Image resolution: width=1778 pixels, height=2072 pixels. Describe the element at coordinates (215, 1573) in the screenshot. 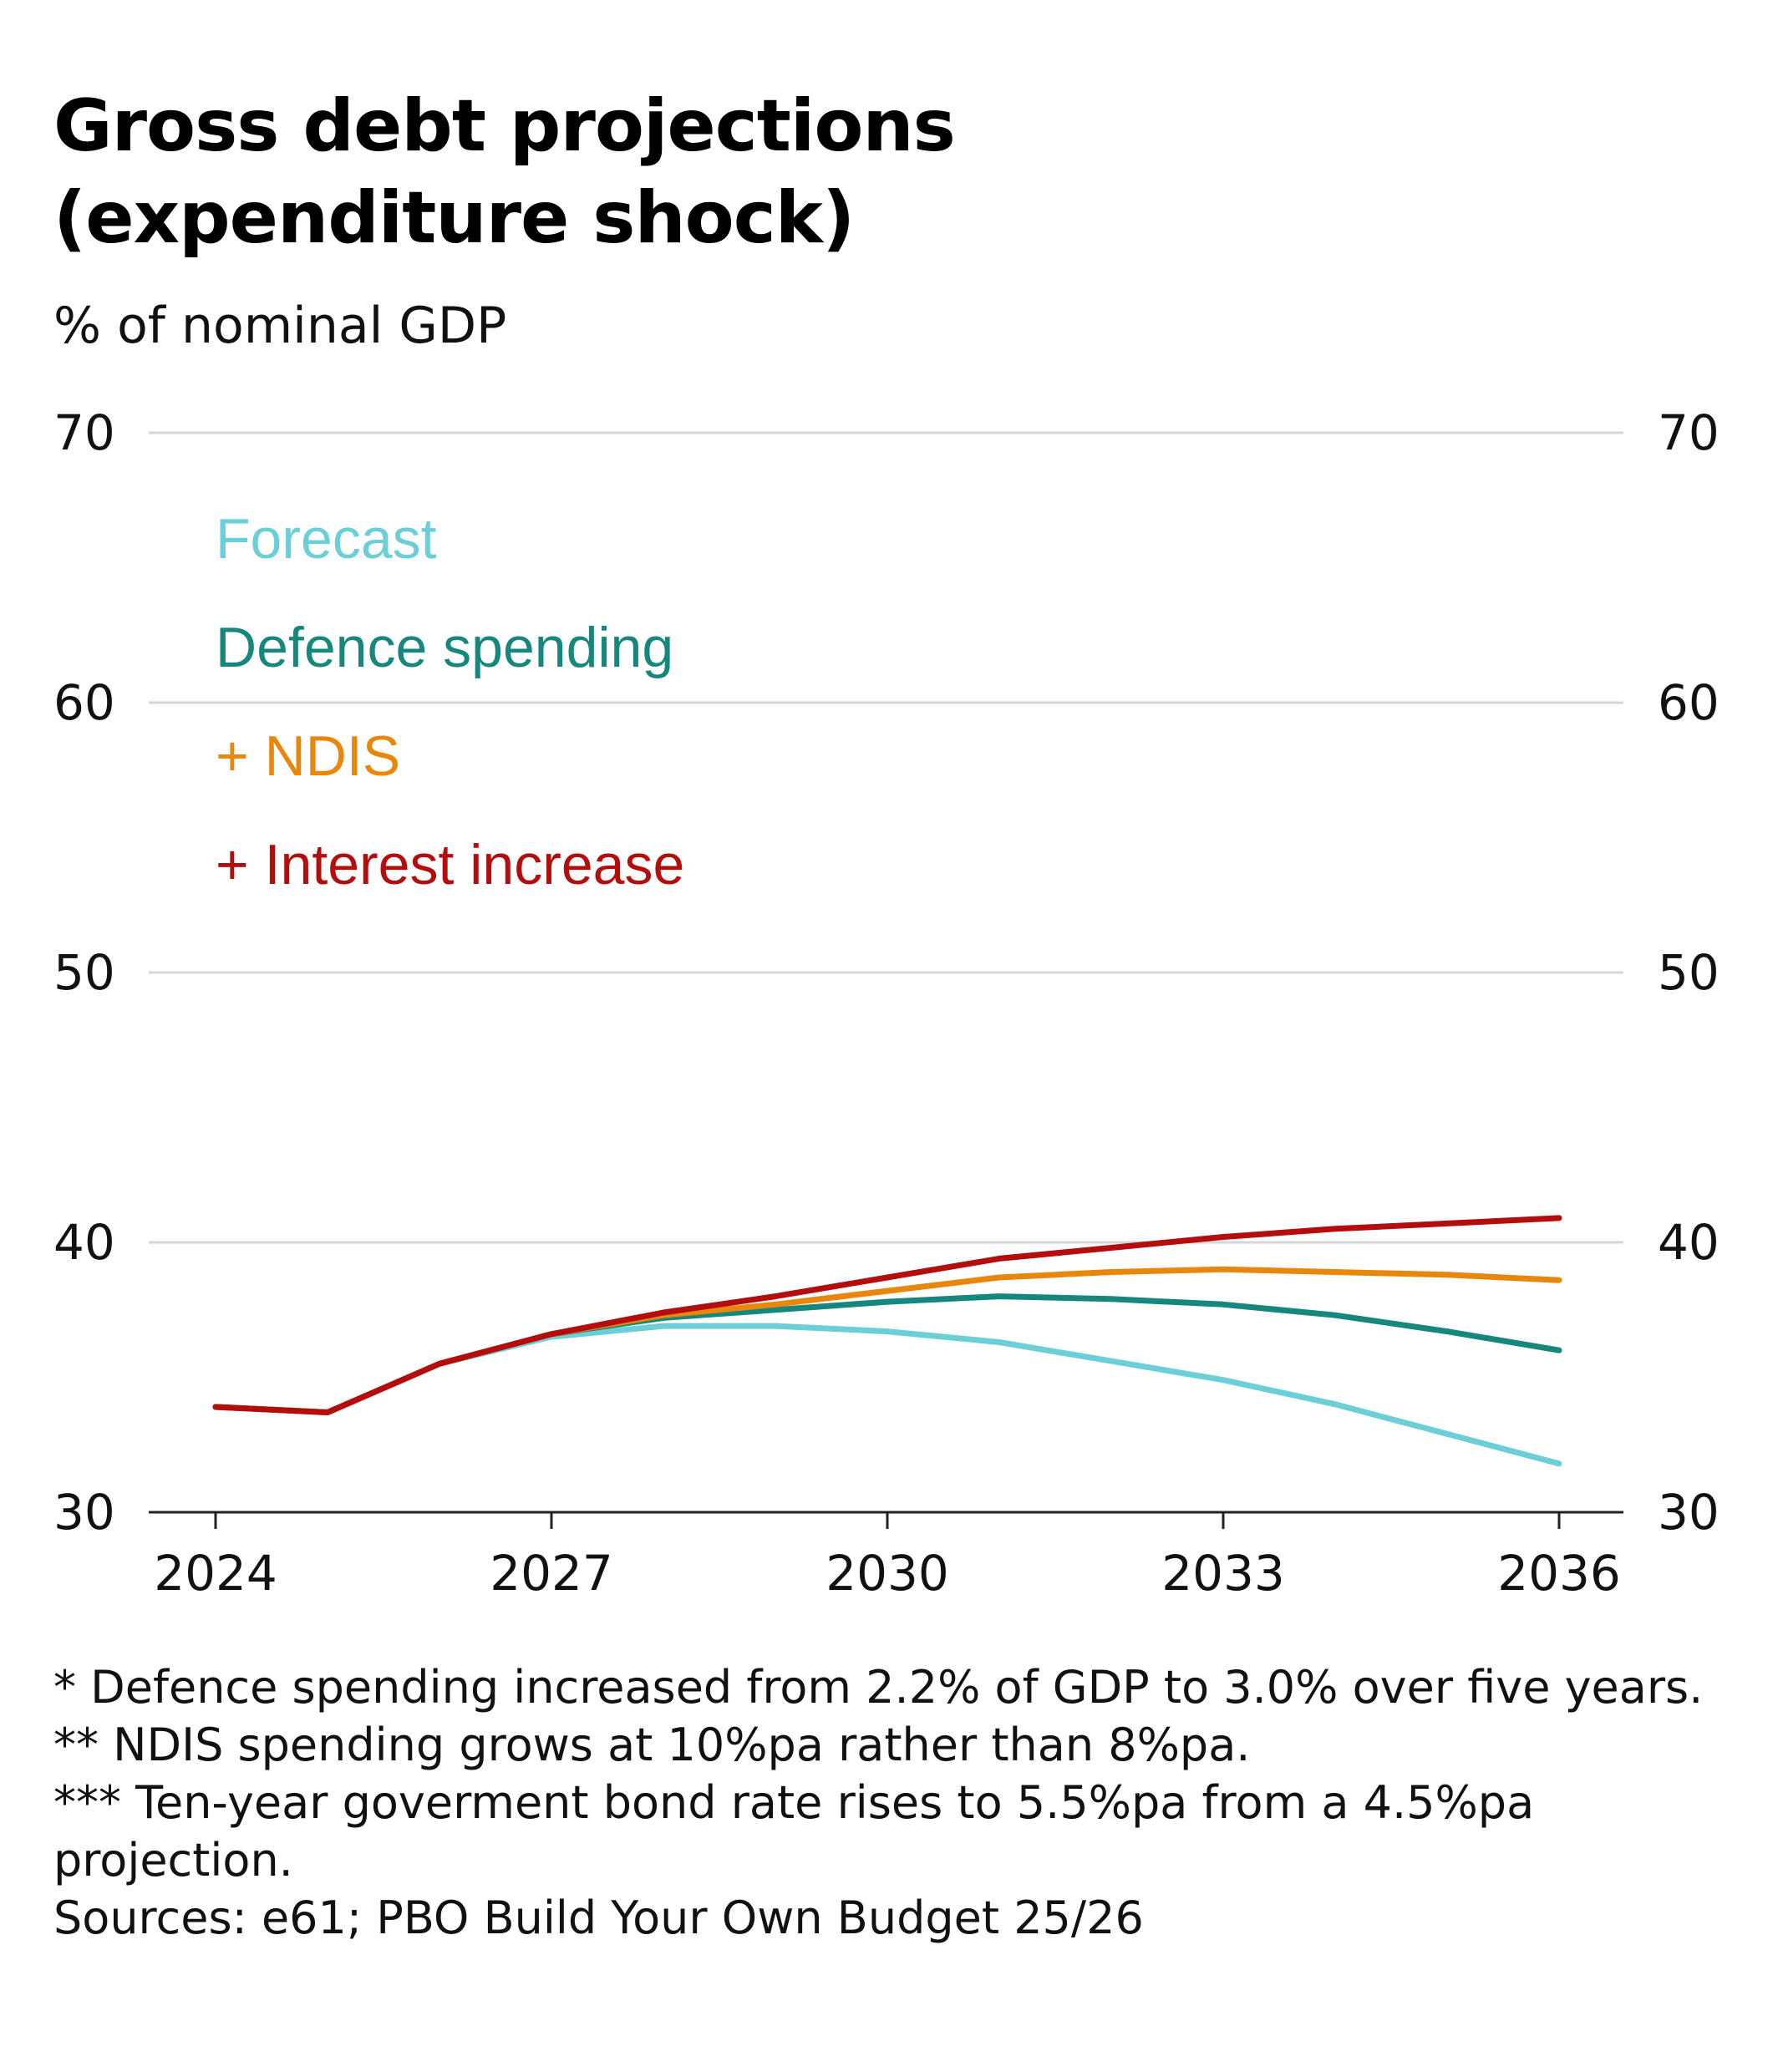

I see `x-tick-label-2024: 2024` at that location.